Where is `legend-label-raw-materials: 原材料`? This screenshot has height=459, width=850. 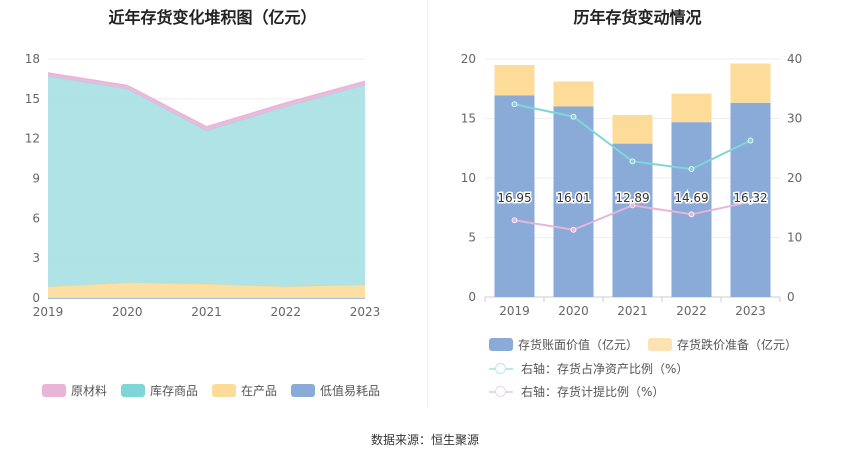
legend-label-raw-materials: 原材料 is located at coordinates (89, 391).